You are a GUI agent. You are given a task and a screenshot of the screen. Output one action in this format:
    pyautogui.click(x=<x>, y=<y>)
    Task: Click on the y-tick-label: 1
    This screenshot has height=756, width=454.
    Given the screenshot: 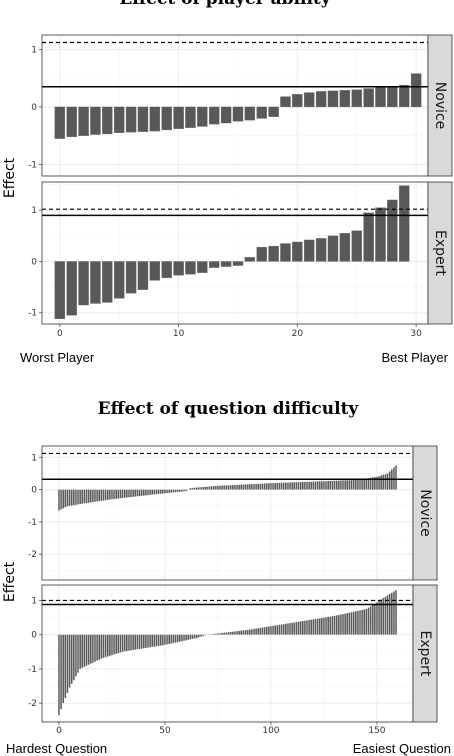 What is the action you would take?
    pyautogui.click(x=34, y=211)
    